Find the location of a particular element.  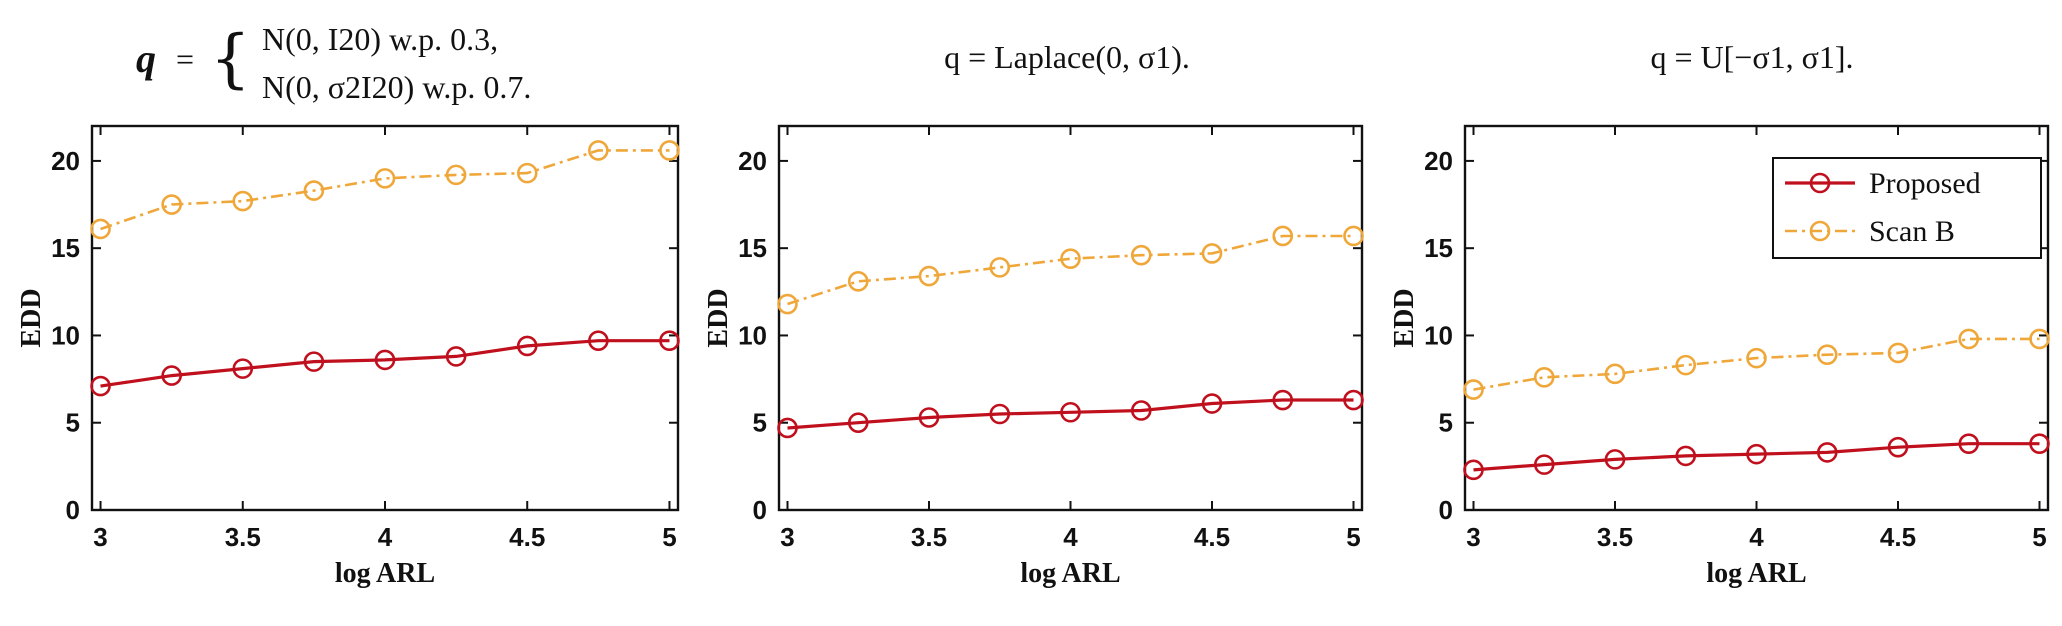

legend-label: Scan B is located at coordinates (1912, 231).